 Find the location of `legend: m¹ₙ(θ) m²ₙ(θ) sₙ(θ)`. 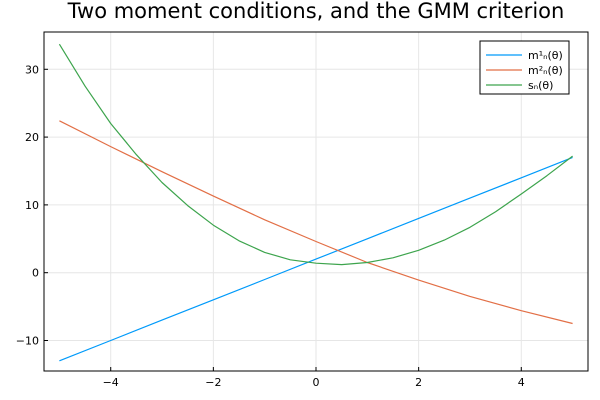

legend: m¹ₙ(θ) m²ₙ(θ) sₙ(θ) is located at coordinates (524, 67).